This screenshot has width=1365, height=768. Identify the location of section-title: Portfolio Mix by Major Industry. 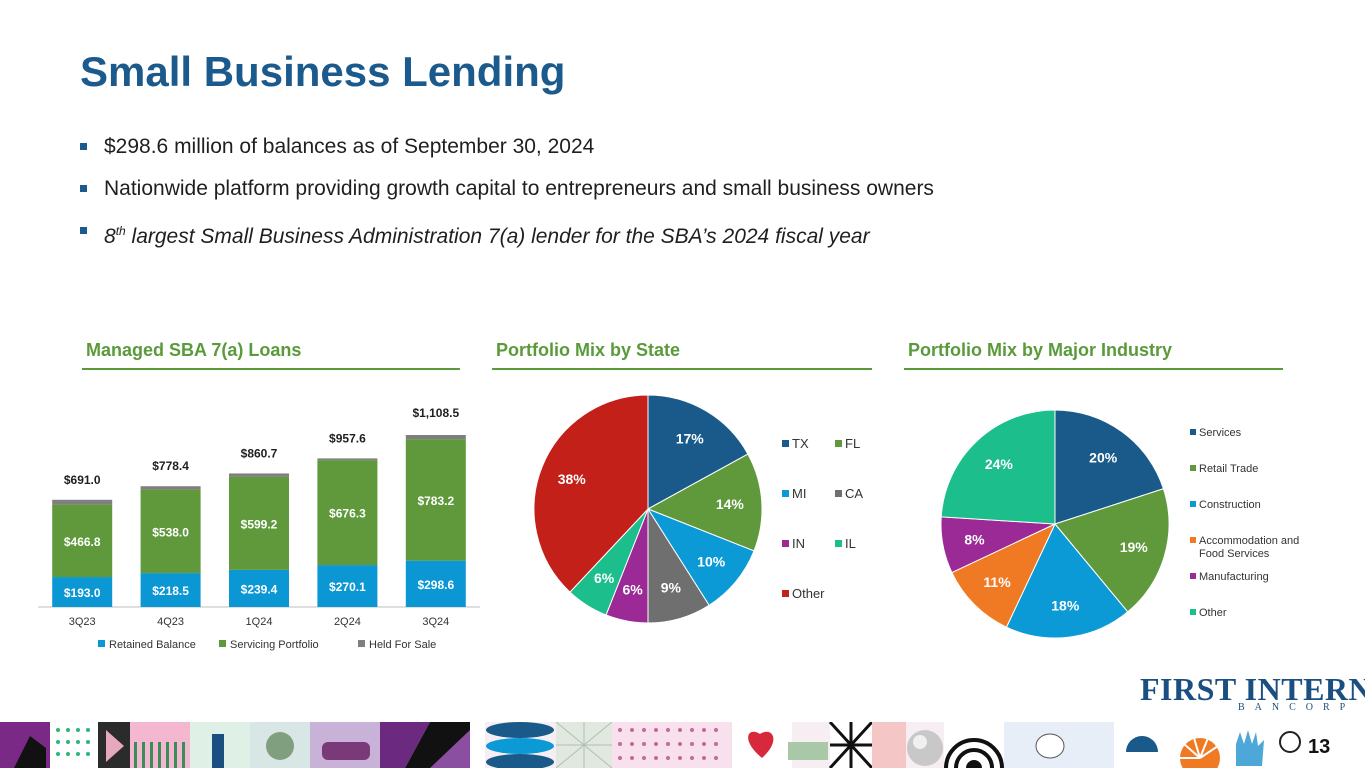
(1040, 350).